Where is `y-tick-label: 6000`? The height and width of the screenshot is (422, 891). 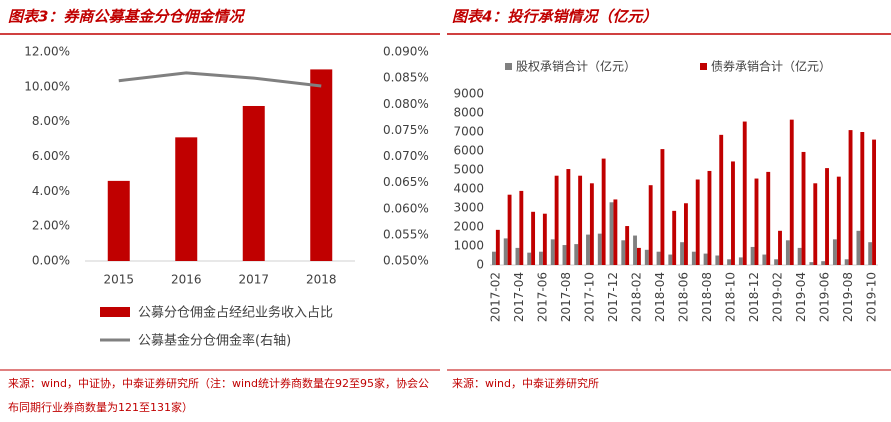
y-tick-label: 6000 is located at coordinates (468, 151).